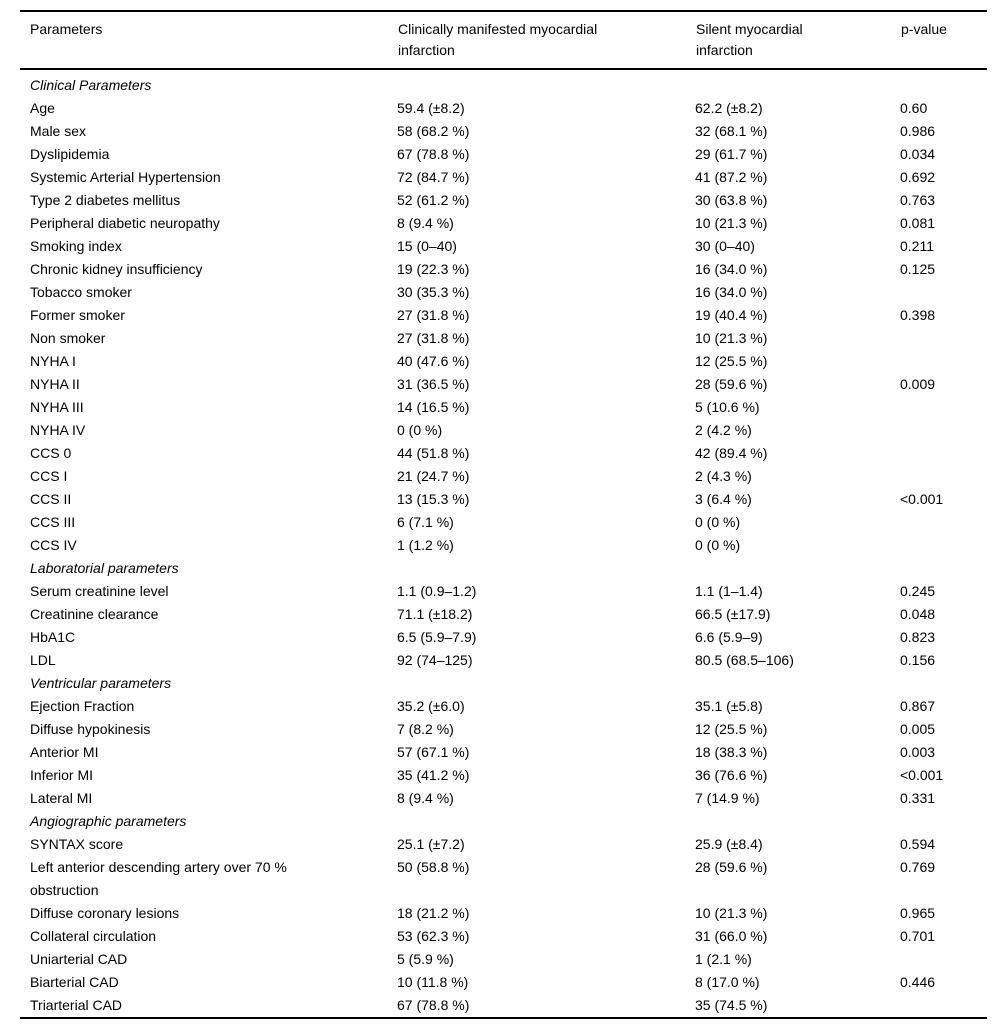 Image resolution: width=1000 pixels, height=1032 pixels. Describe the element at coordinates (503, 453) in the screenshot. I see `table-row: CCS 0 44 (51.8 %) 42 (89.4 %)` at that location.